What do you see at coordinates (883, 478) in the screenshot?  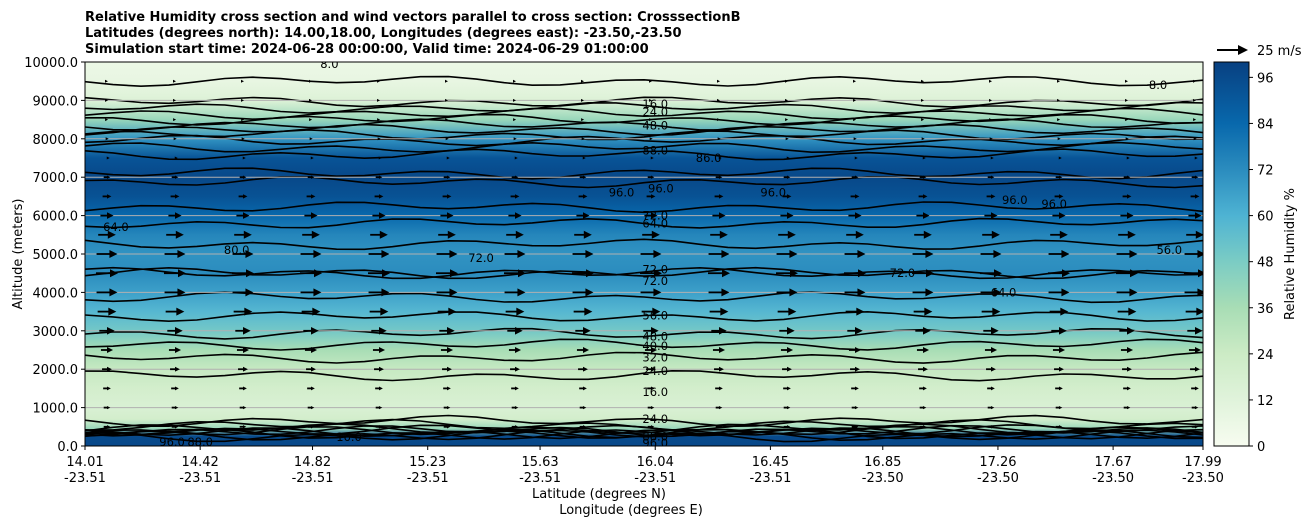 I see `x-tick-label-lon: -23.50` at bounding box center [883, 478].